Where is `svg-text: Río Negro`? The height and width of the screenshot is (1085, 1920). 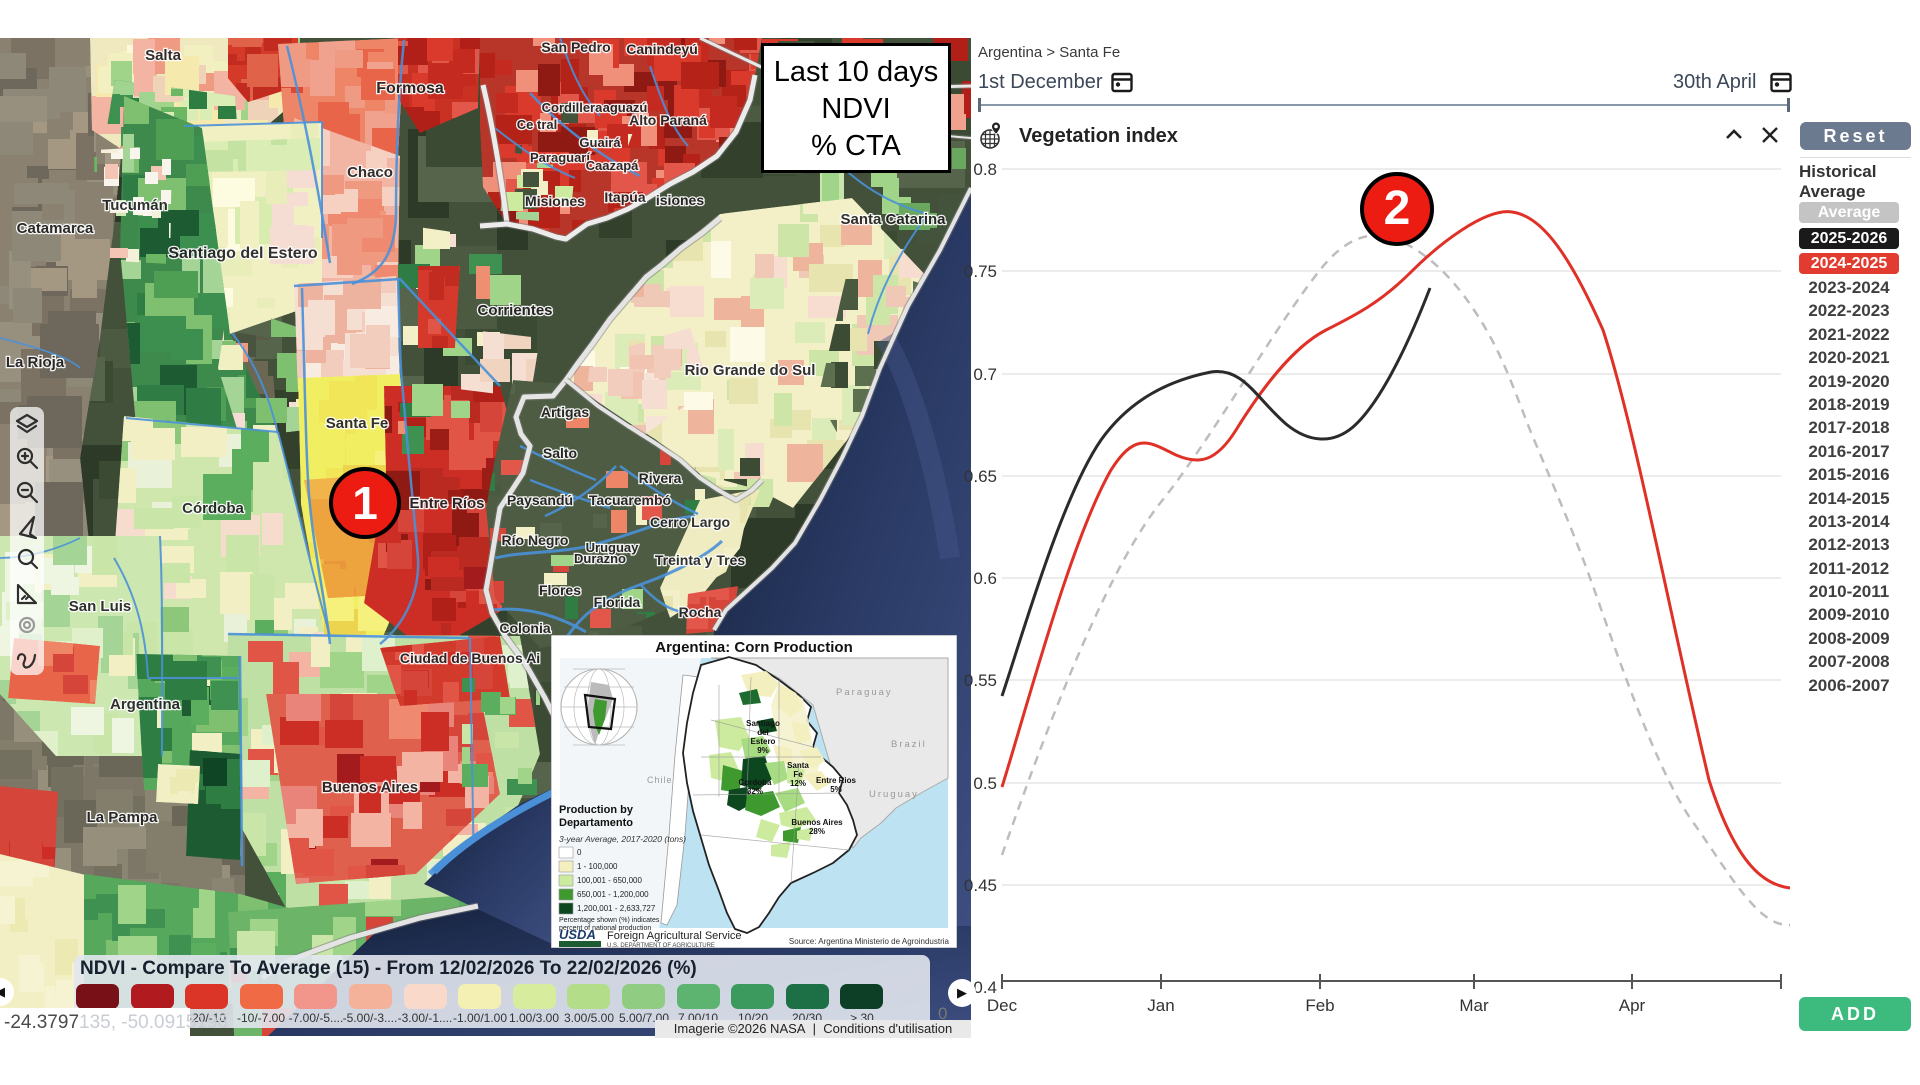
svg-text: Río Negro is located at coordinates (535, 540).